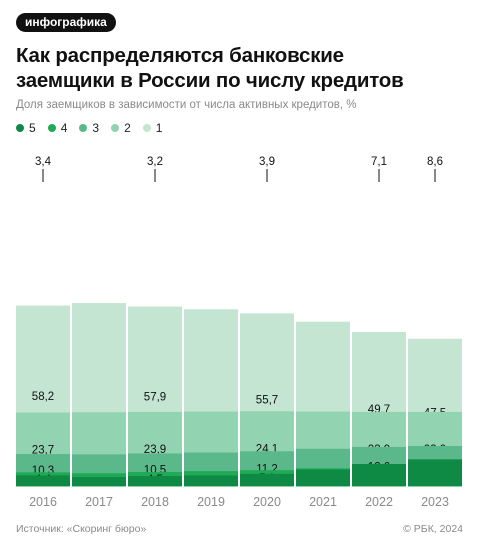 The width and height of the screenshot is (480, 552). I want to click on x-tick-2022: 2022, so click(379, 502).